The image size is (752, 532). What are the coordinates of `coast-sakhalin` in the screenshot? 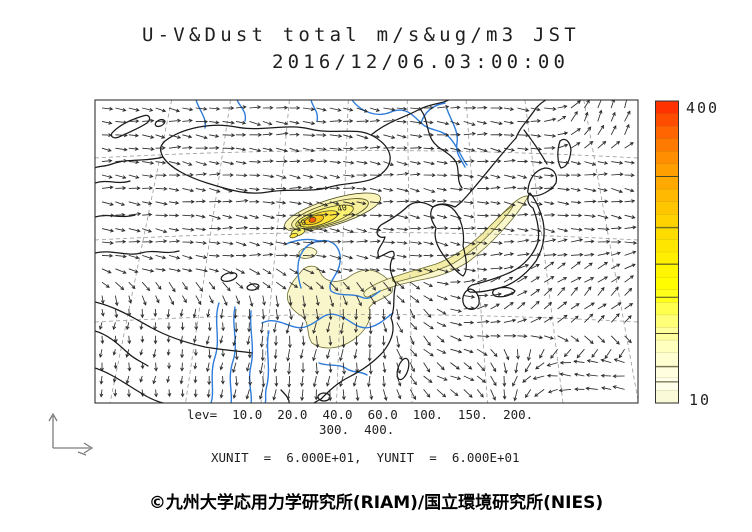 It's located at (564, 153).